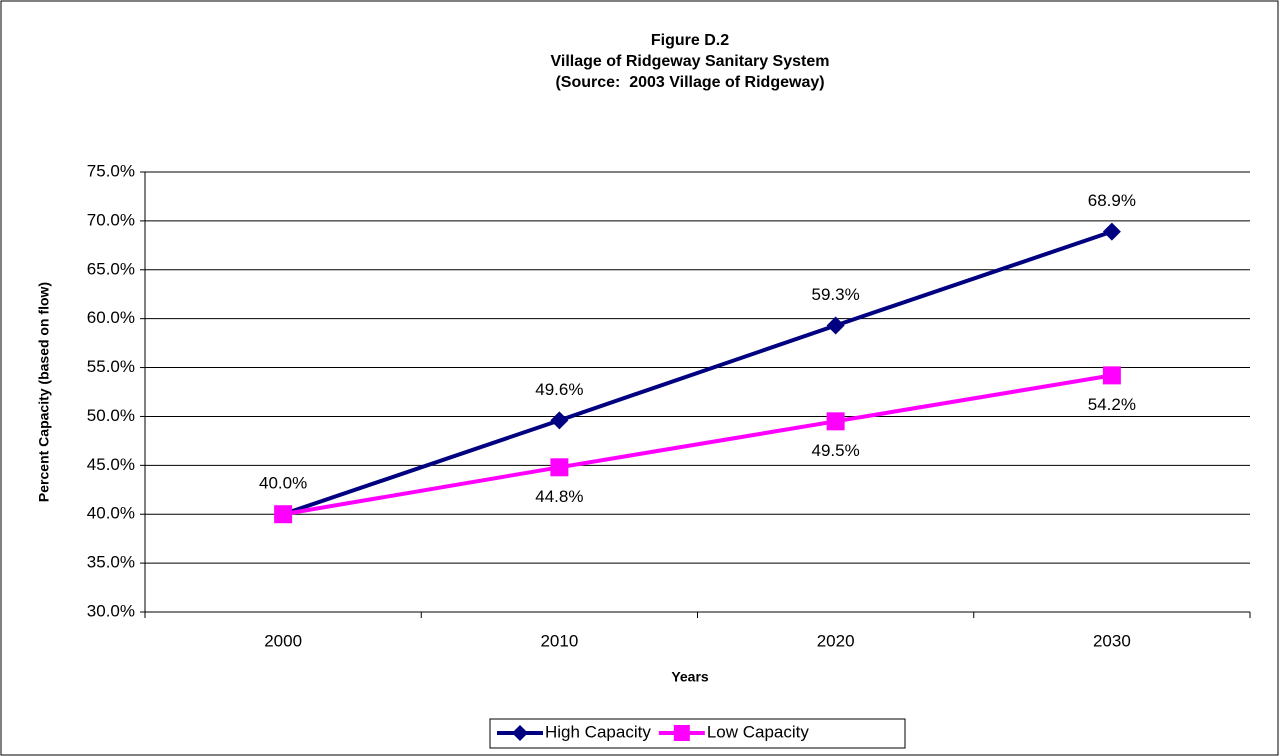  I want to click on legend-label: High Capacity, so click(598, 731).